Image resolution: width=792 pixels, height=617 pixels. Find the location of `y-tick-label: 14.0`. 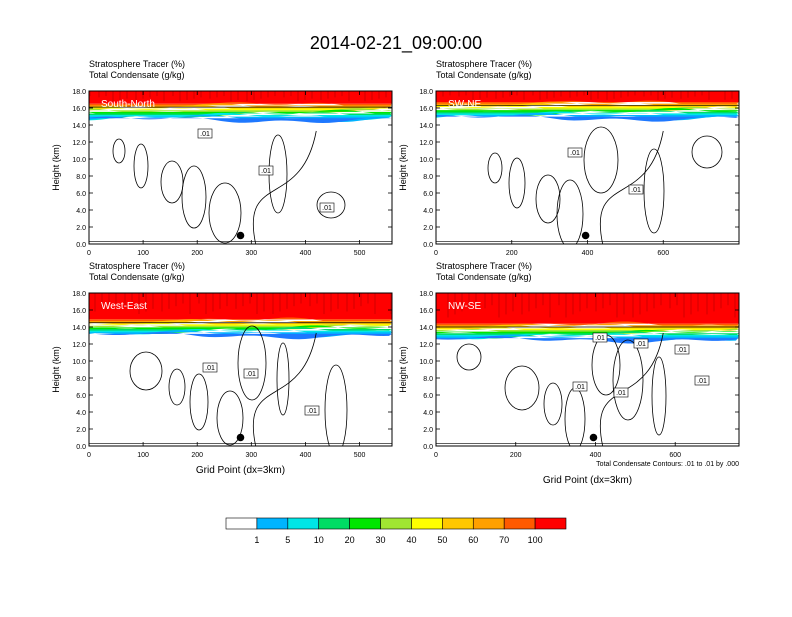

y-tick-label: 14.0 is located at coordinates (426, 126).